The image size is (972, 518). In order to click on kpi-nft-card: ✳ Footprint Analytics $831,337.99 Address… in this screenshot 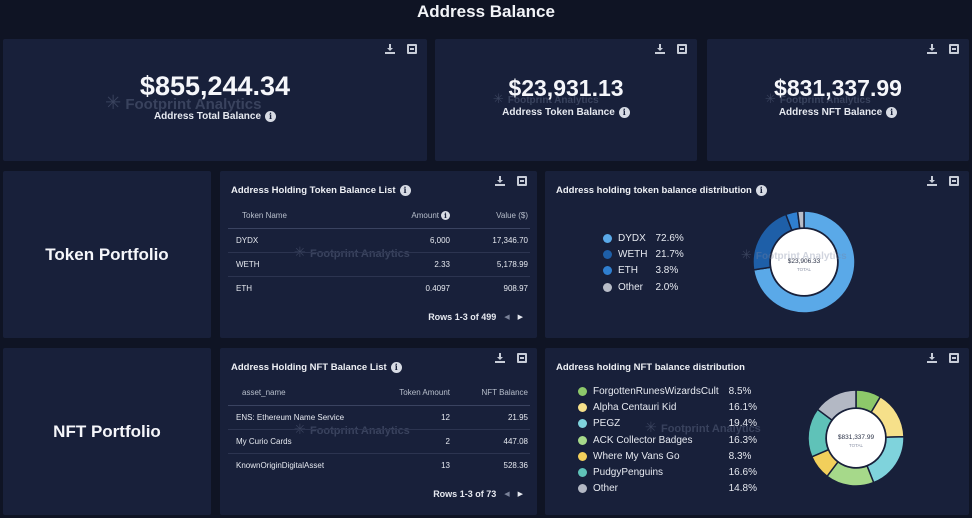, I will do `click(838, 100)`.